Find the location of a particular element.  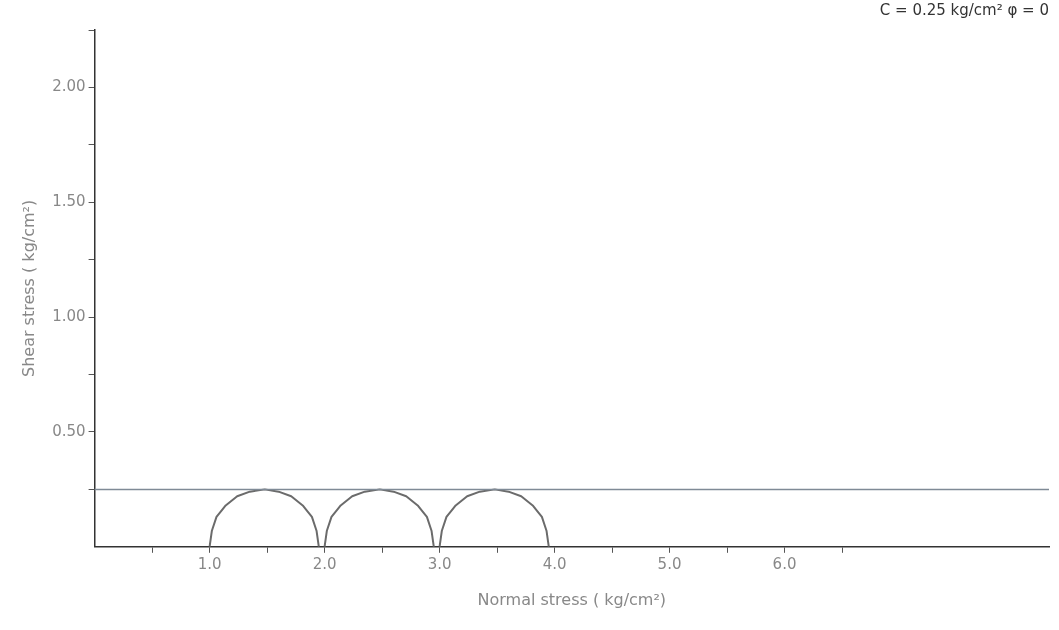

x-tick-label: 1.0 is located at coordinates (209, 563).